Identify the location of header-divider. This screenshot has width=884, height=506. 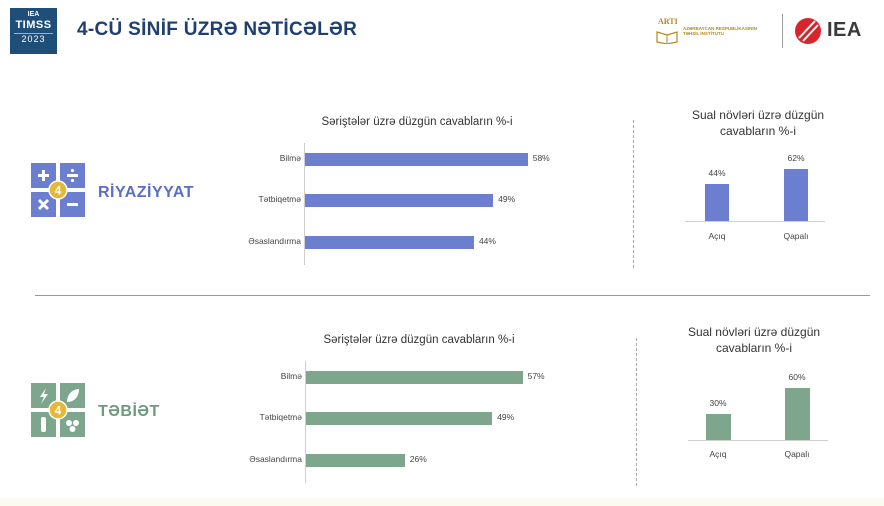
(782, 31).